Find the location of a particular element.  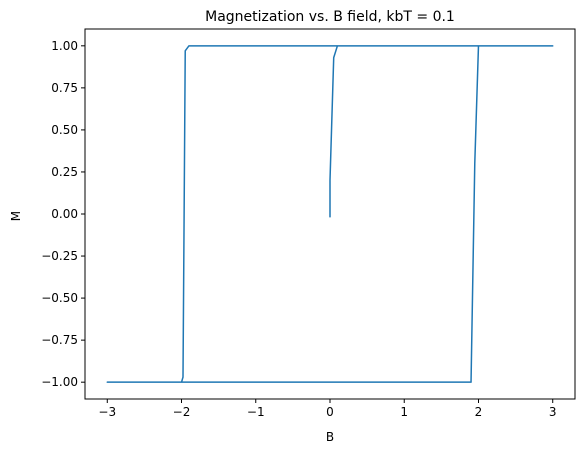

x-tick-label: −1 is located at coordinates (256, 412).